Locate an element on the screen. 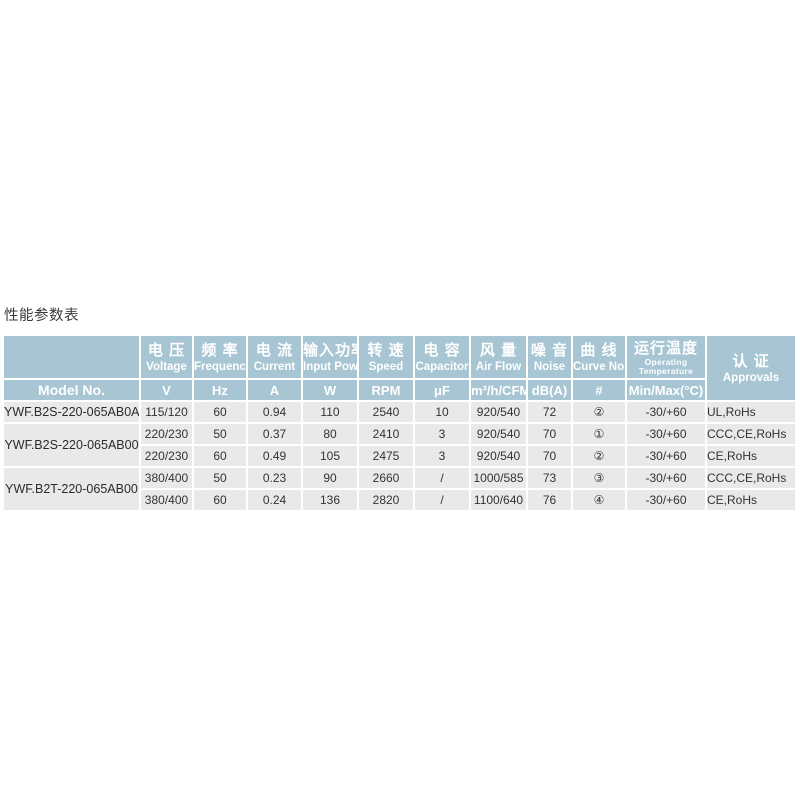 Image resolution: width=800 pixels, height=800 pixels. unit-voltage: V is located at coordinates (166, 390).